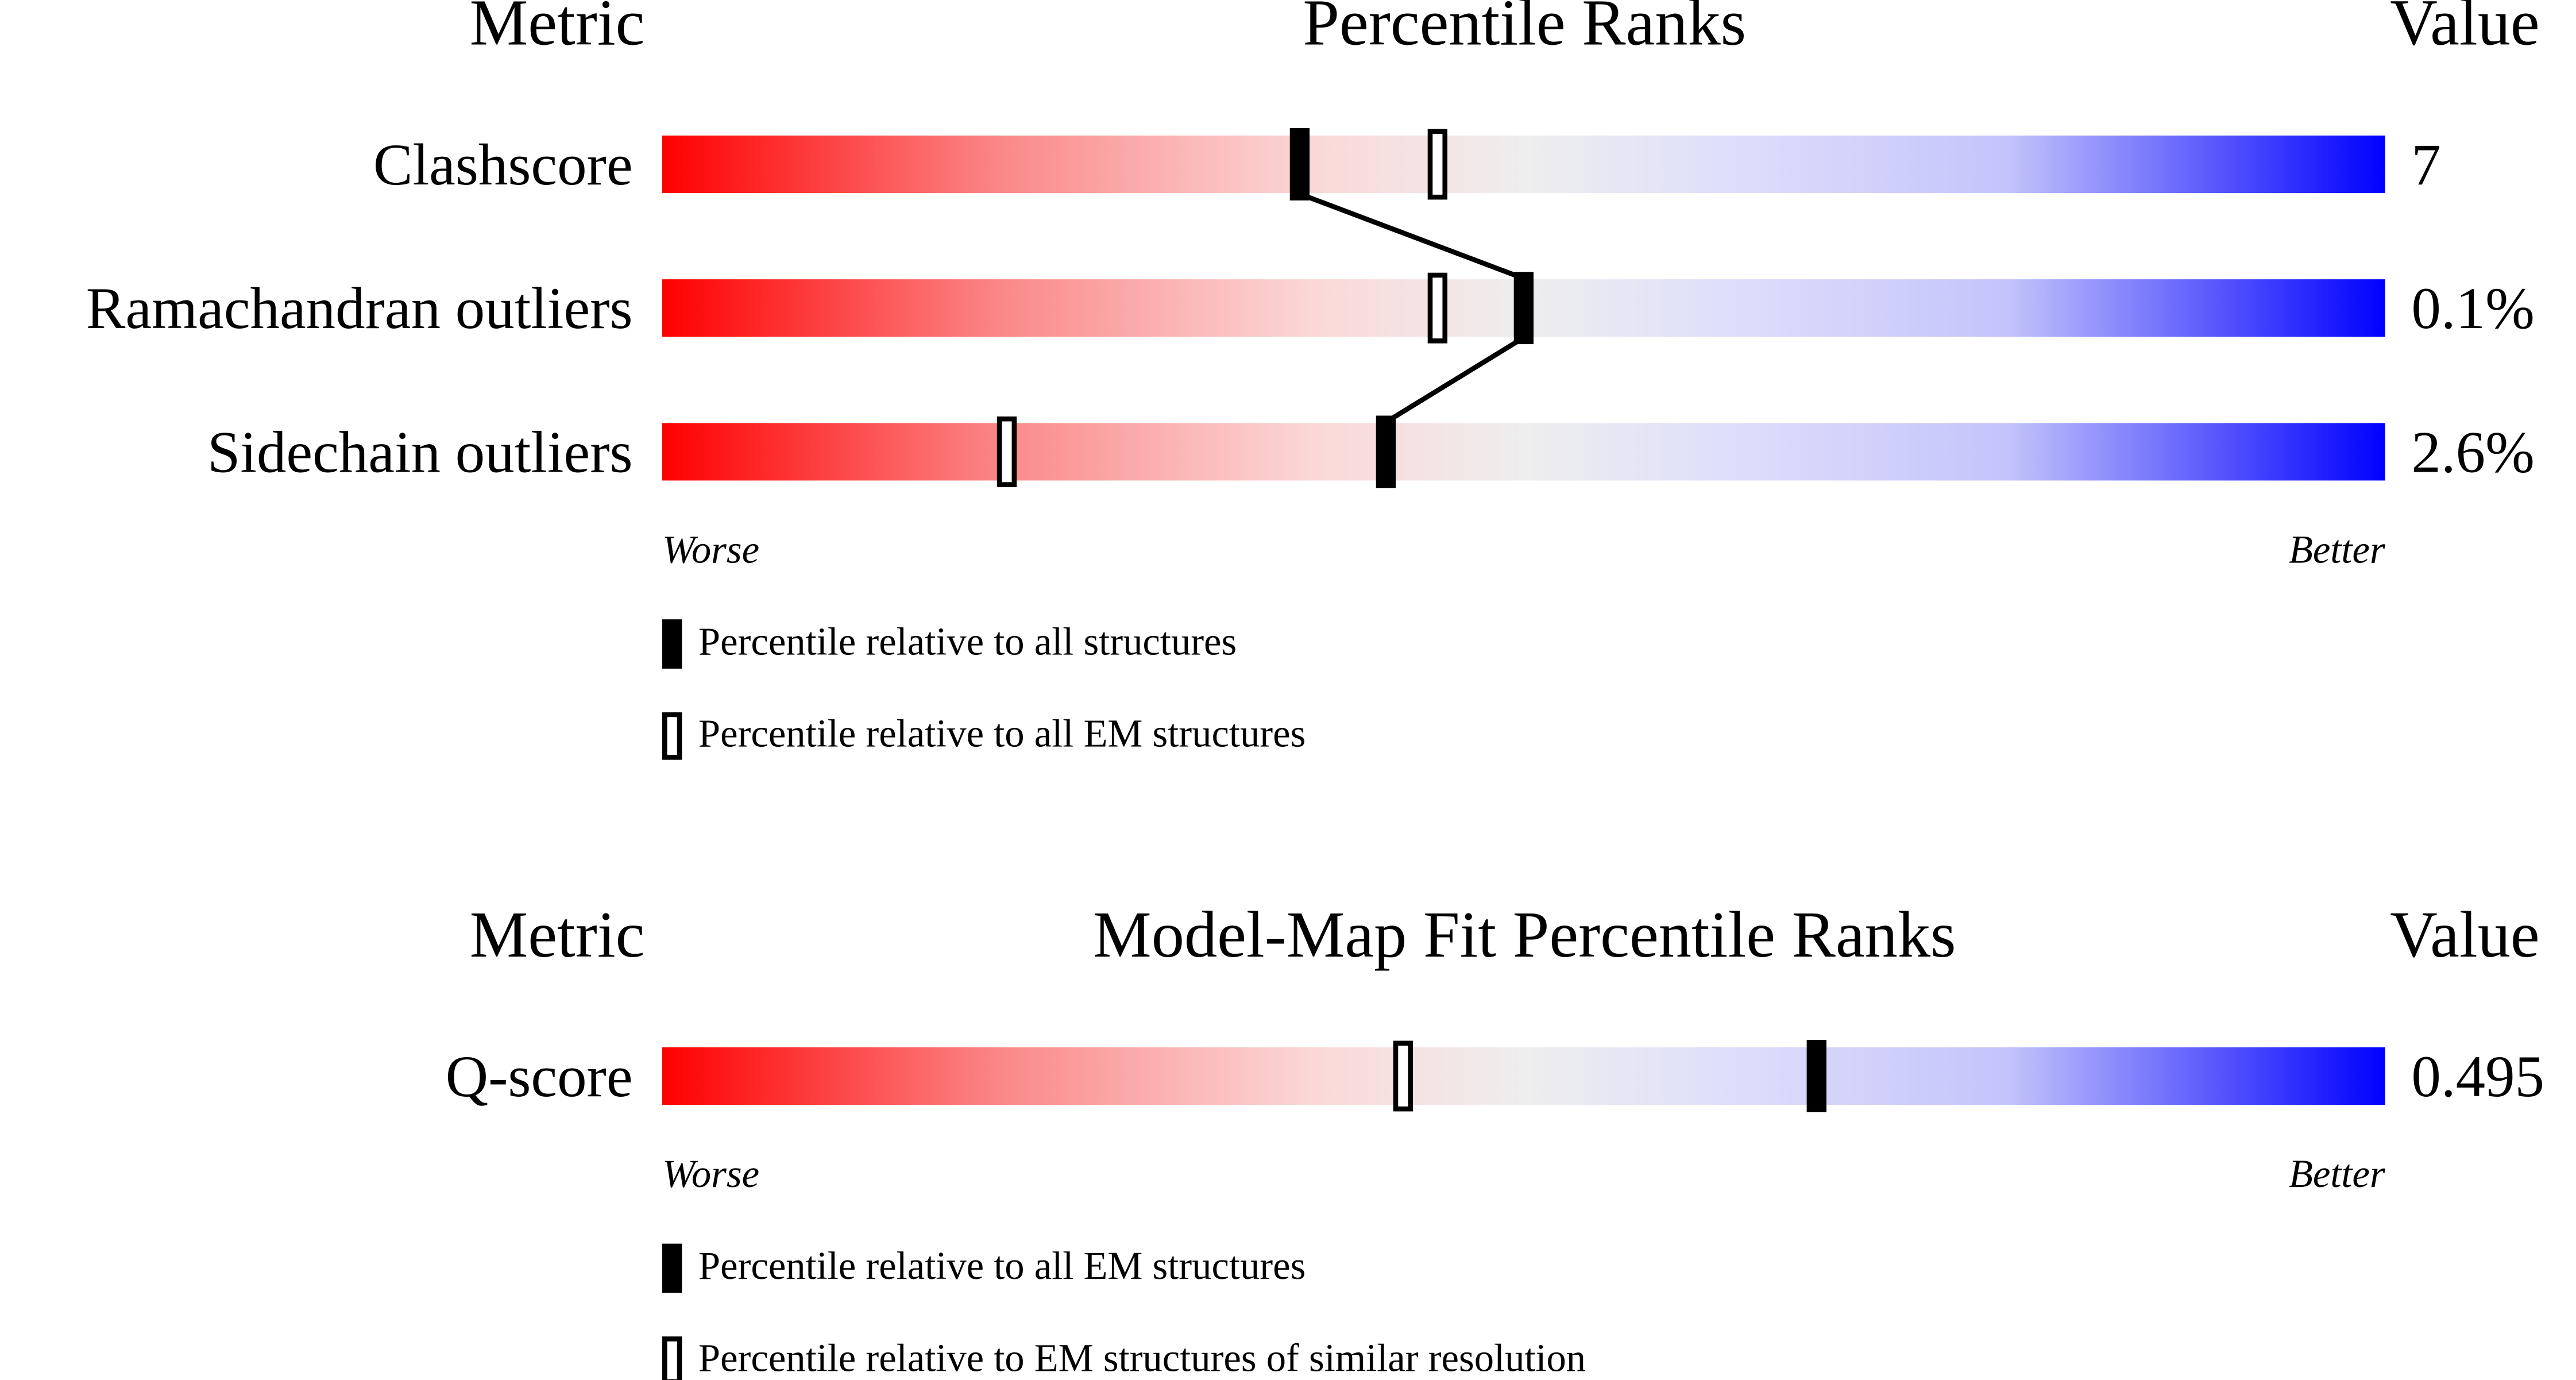  What do you see at coordinates (2425, 165) in the screenshot?
I see `metric-value: 7` at bounding box center [2425, 165].